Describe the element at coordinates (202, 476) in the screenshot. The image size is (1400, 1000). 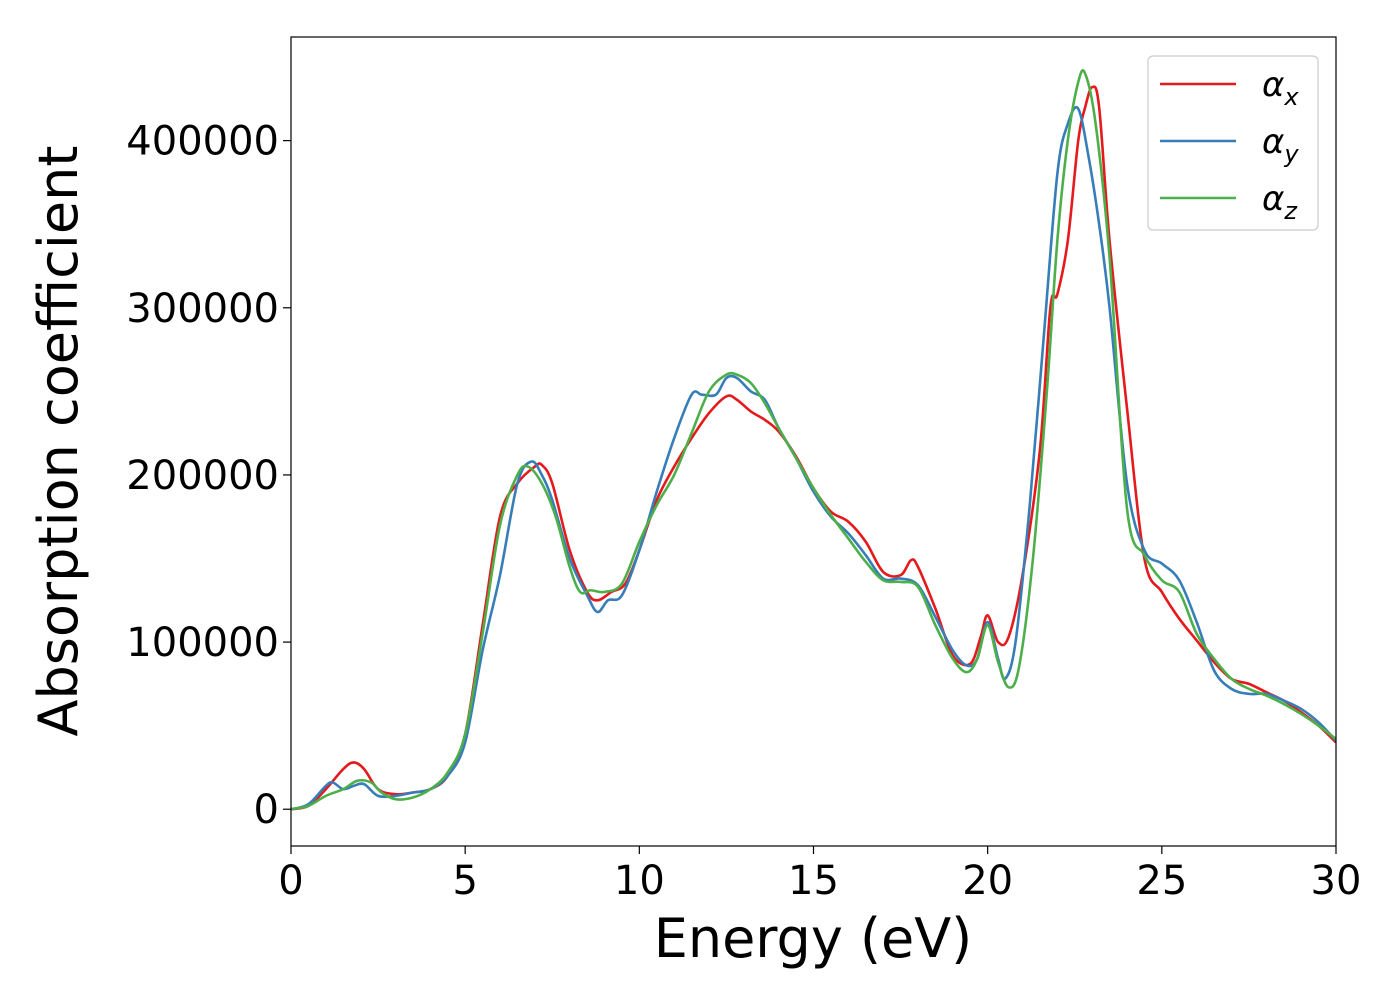
I see `y-tick-label: 200000` at that location.